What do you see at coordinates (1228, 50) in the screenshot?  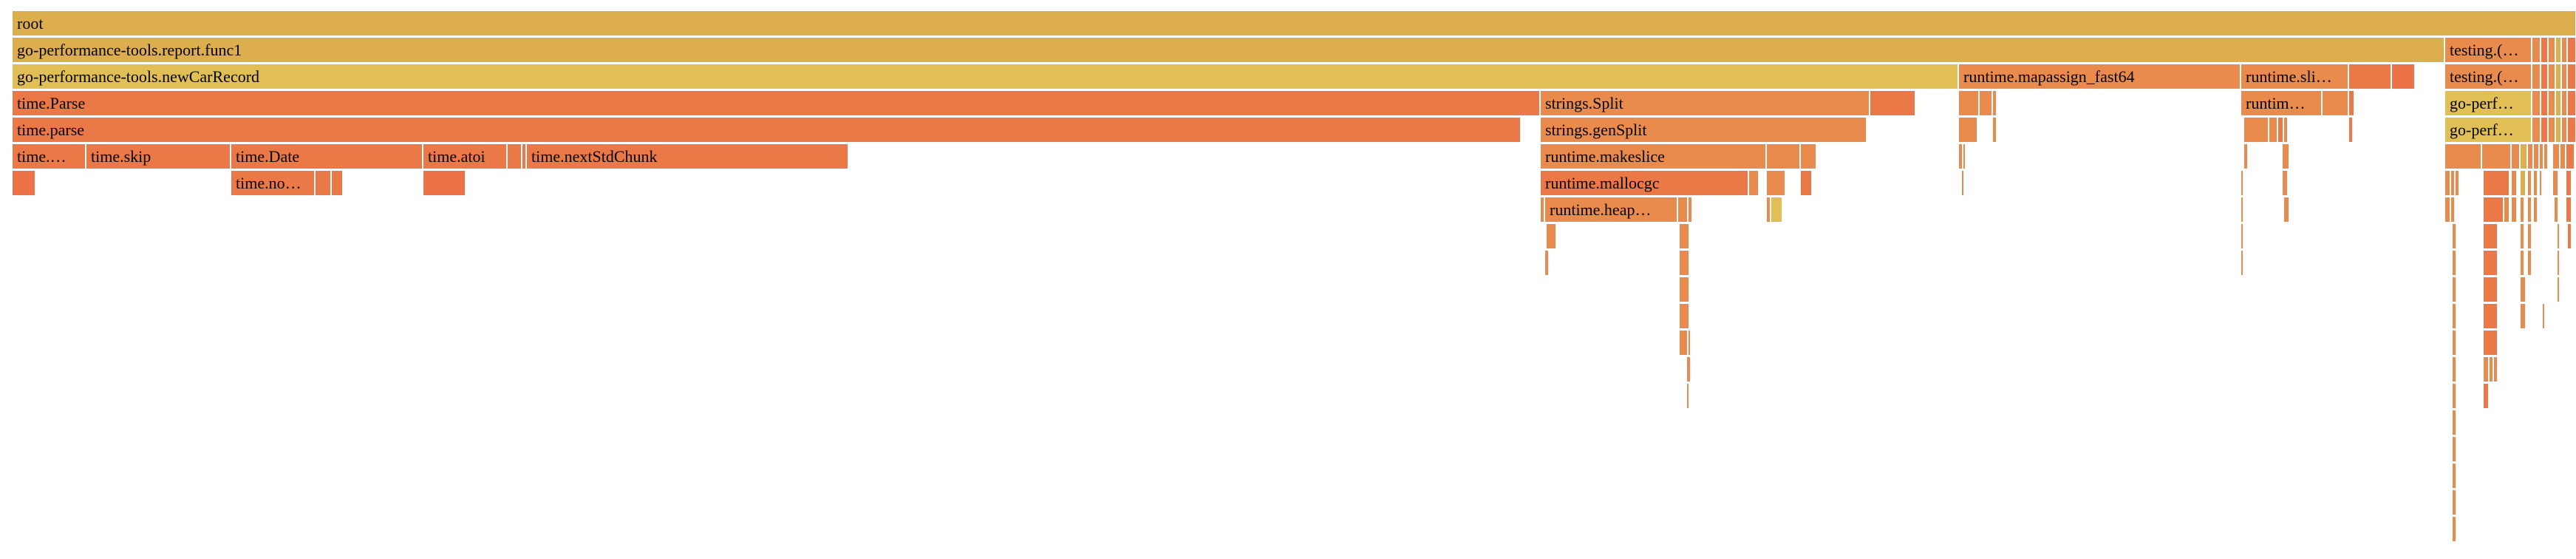 I see `frame-report-func1: go-performance-tools.report.func1` at bounding box center [1228, 50].